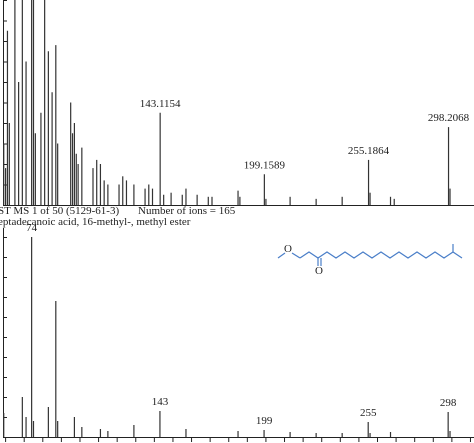 The width and height of the screenshot is (474, 443). Describe the element at coordinates (160, 402) in the screenshot. I see `peak-label: 143` at that location.